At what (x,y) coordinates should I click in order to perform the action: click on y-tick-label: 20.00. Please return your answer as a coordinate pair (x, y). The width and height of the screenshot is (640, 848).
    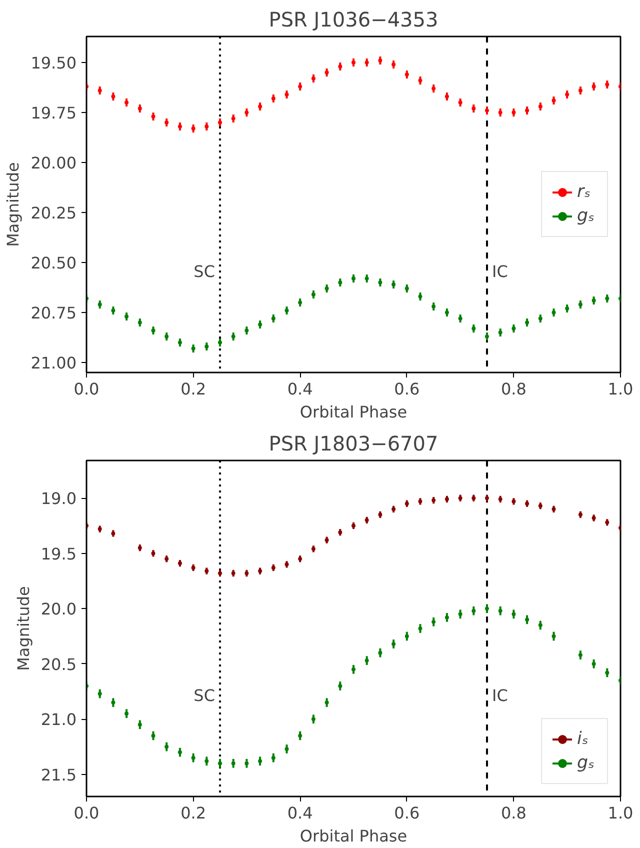
    Looking at the image, I should click on (53, 163).